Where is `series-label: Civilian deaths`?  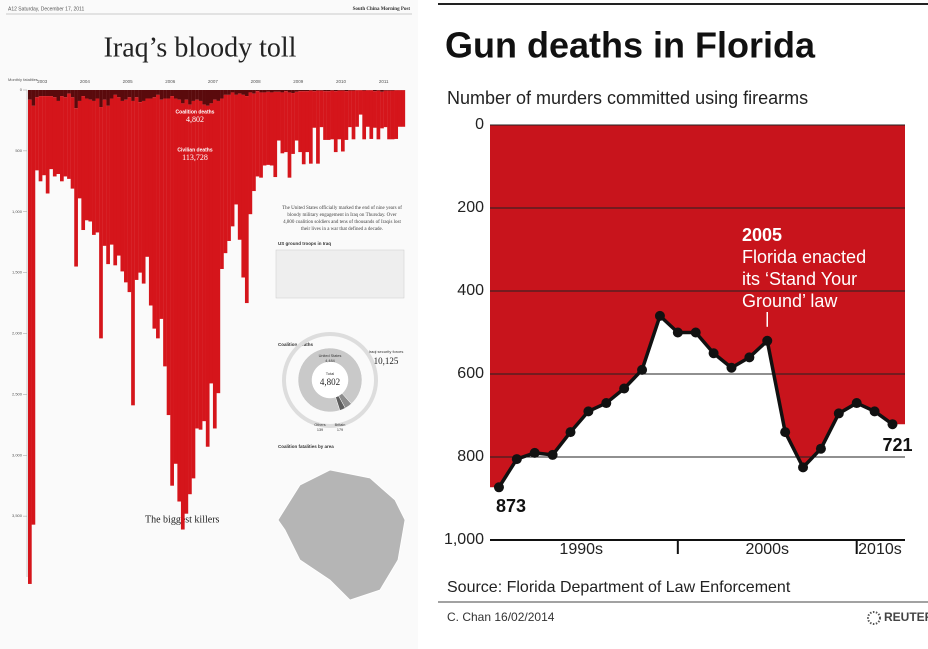
series-label: Civilian deaths is located at coordinates (195, 150).